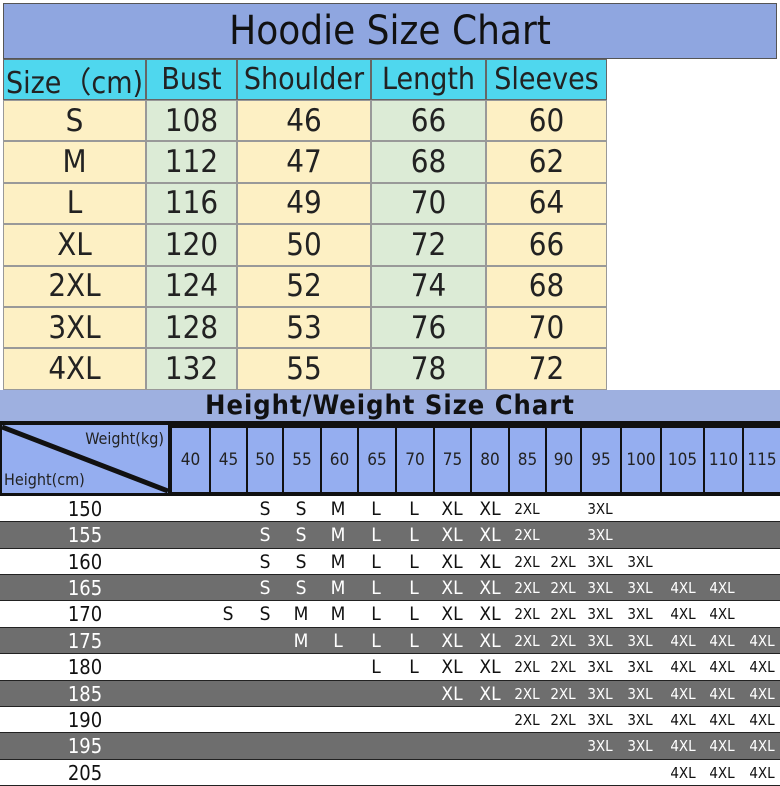  I want to click on size-cell: 76, so click(428, 328).